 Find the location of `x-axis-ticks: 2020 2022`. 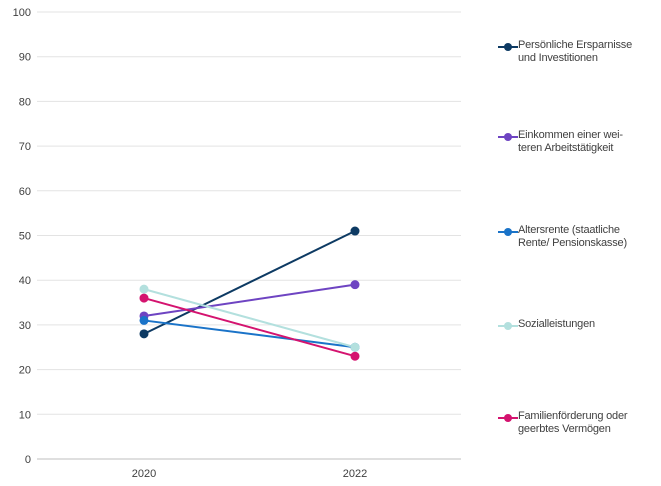

x-axis-ticks: 2020 2022 is located at coordinates (249, 474).